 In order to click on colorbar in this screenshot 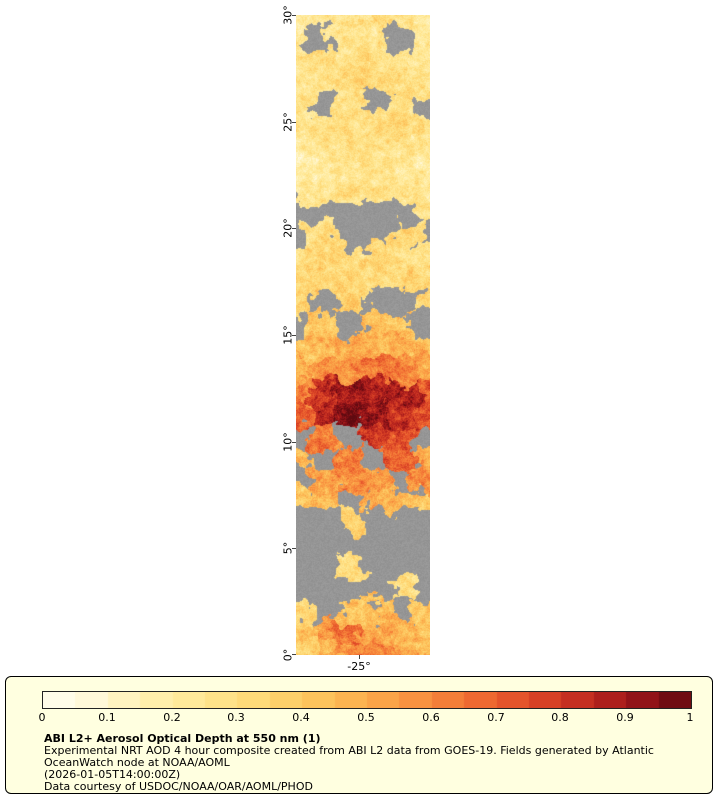, I will do `click(367, 700)`.